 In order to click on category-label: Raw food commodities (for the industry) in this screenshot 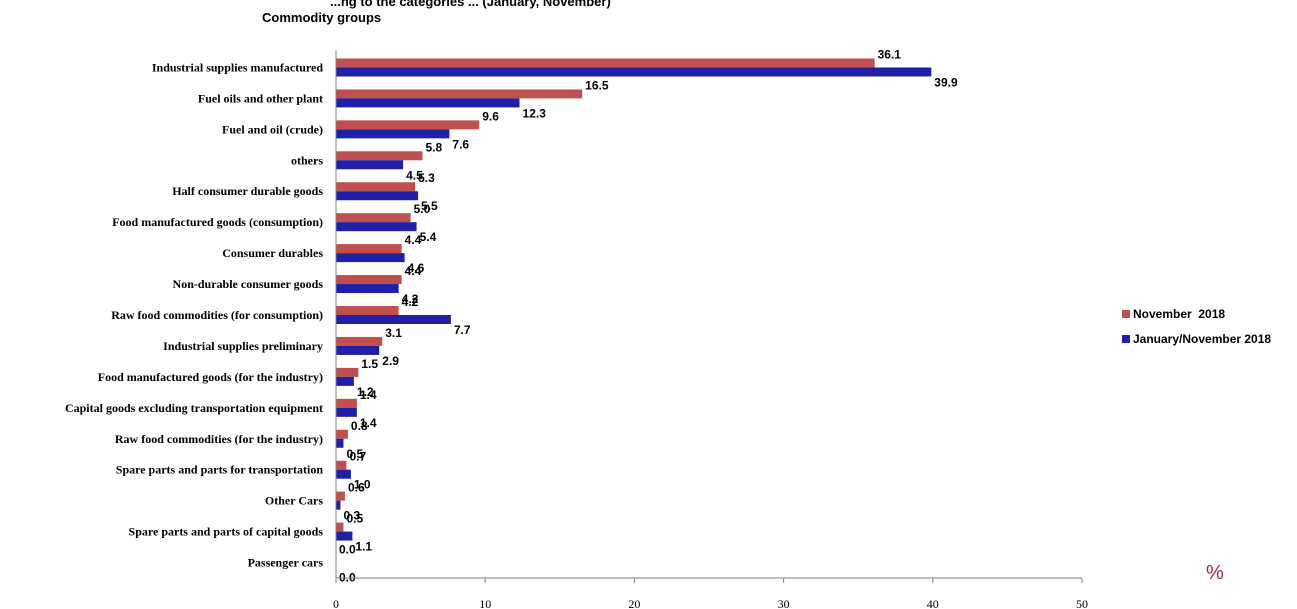, I will do `click(219, 439)`.